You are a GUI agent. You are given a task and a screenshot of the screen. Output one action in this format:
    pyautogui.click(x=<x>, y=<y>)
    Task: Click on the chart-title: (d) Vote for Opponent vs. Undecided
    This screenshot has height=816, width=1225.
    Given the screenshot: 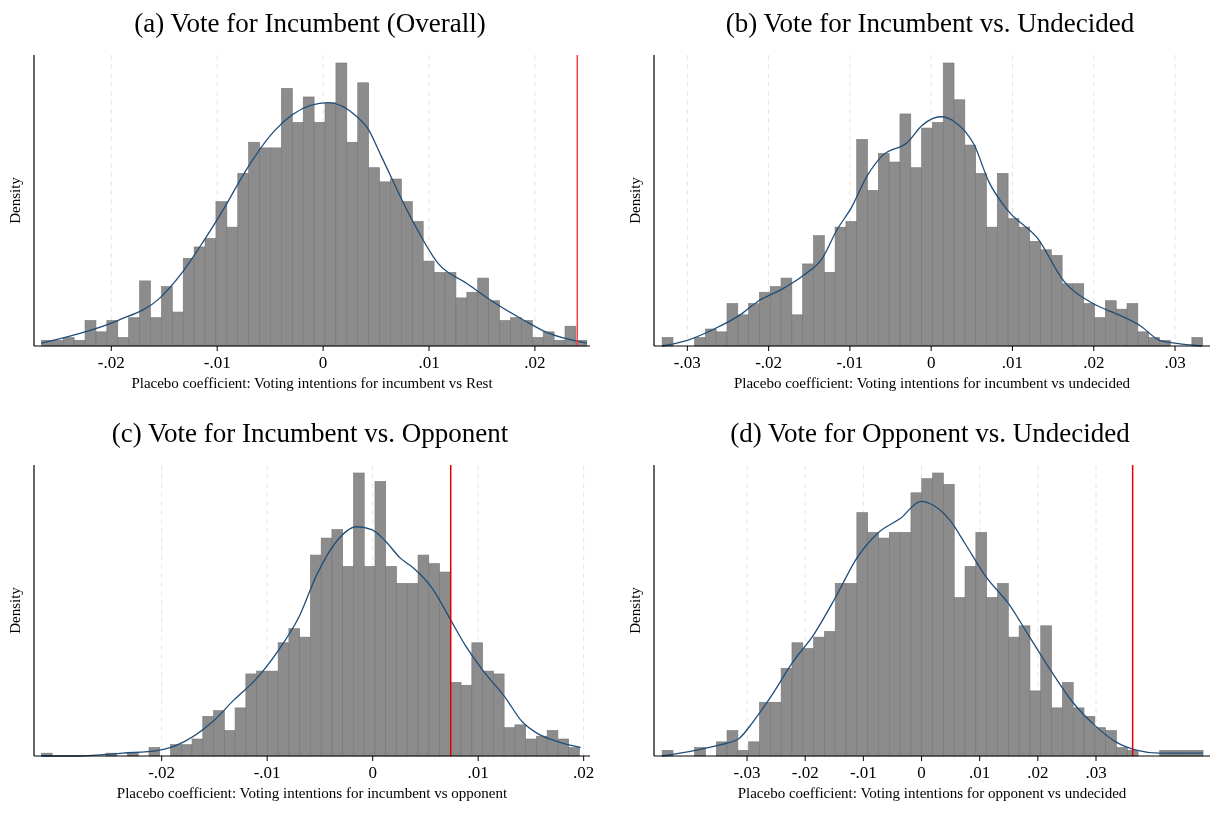 What is the action you would take?
    pyautogui.click(x=930, y=433)
    